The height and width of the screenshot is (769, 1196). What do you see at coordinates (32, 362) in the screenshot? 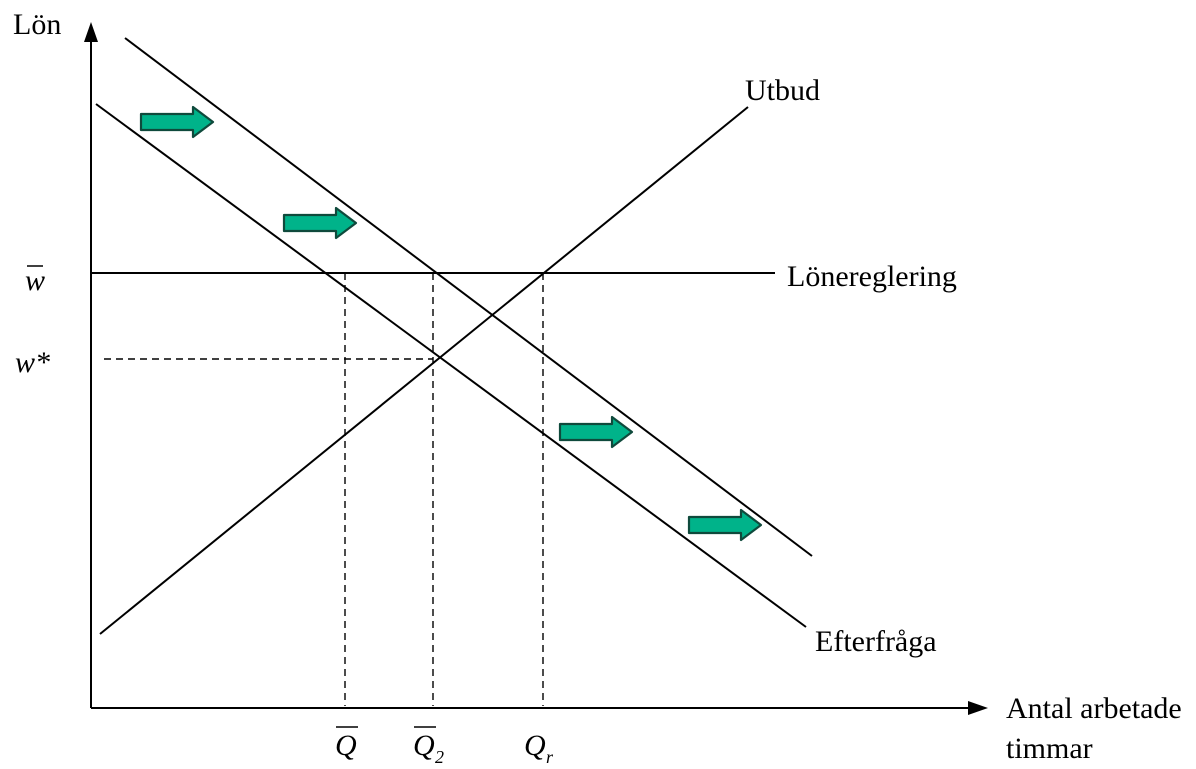
I see `w-star-label: w*` at bounding box center [32, 362].